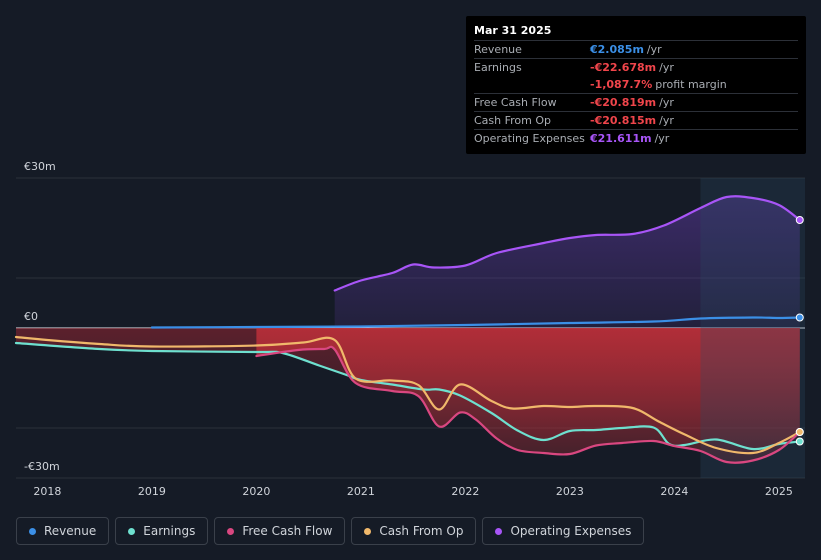 The image size is (821, 560). Describe the element at coordinates (799, 441) in the screenshot. I see `end-marker-earnings` at that location.